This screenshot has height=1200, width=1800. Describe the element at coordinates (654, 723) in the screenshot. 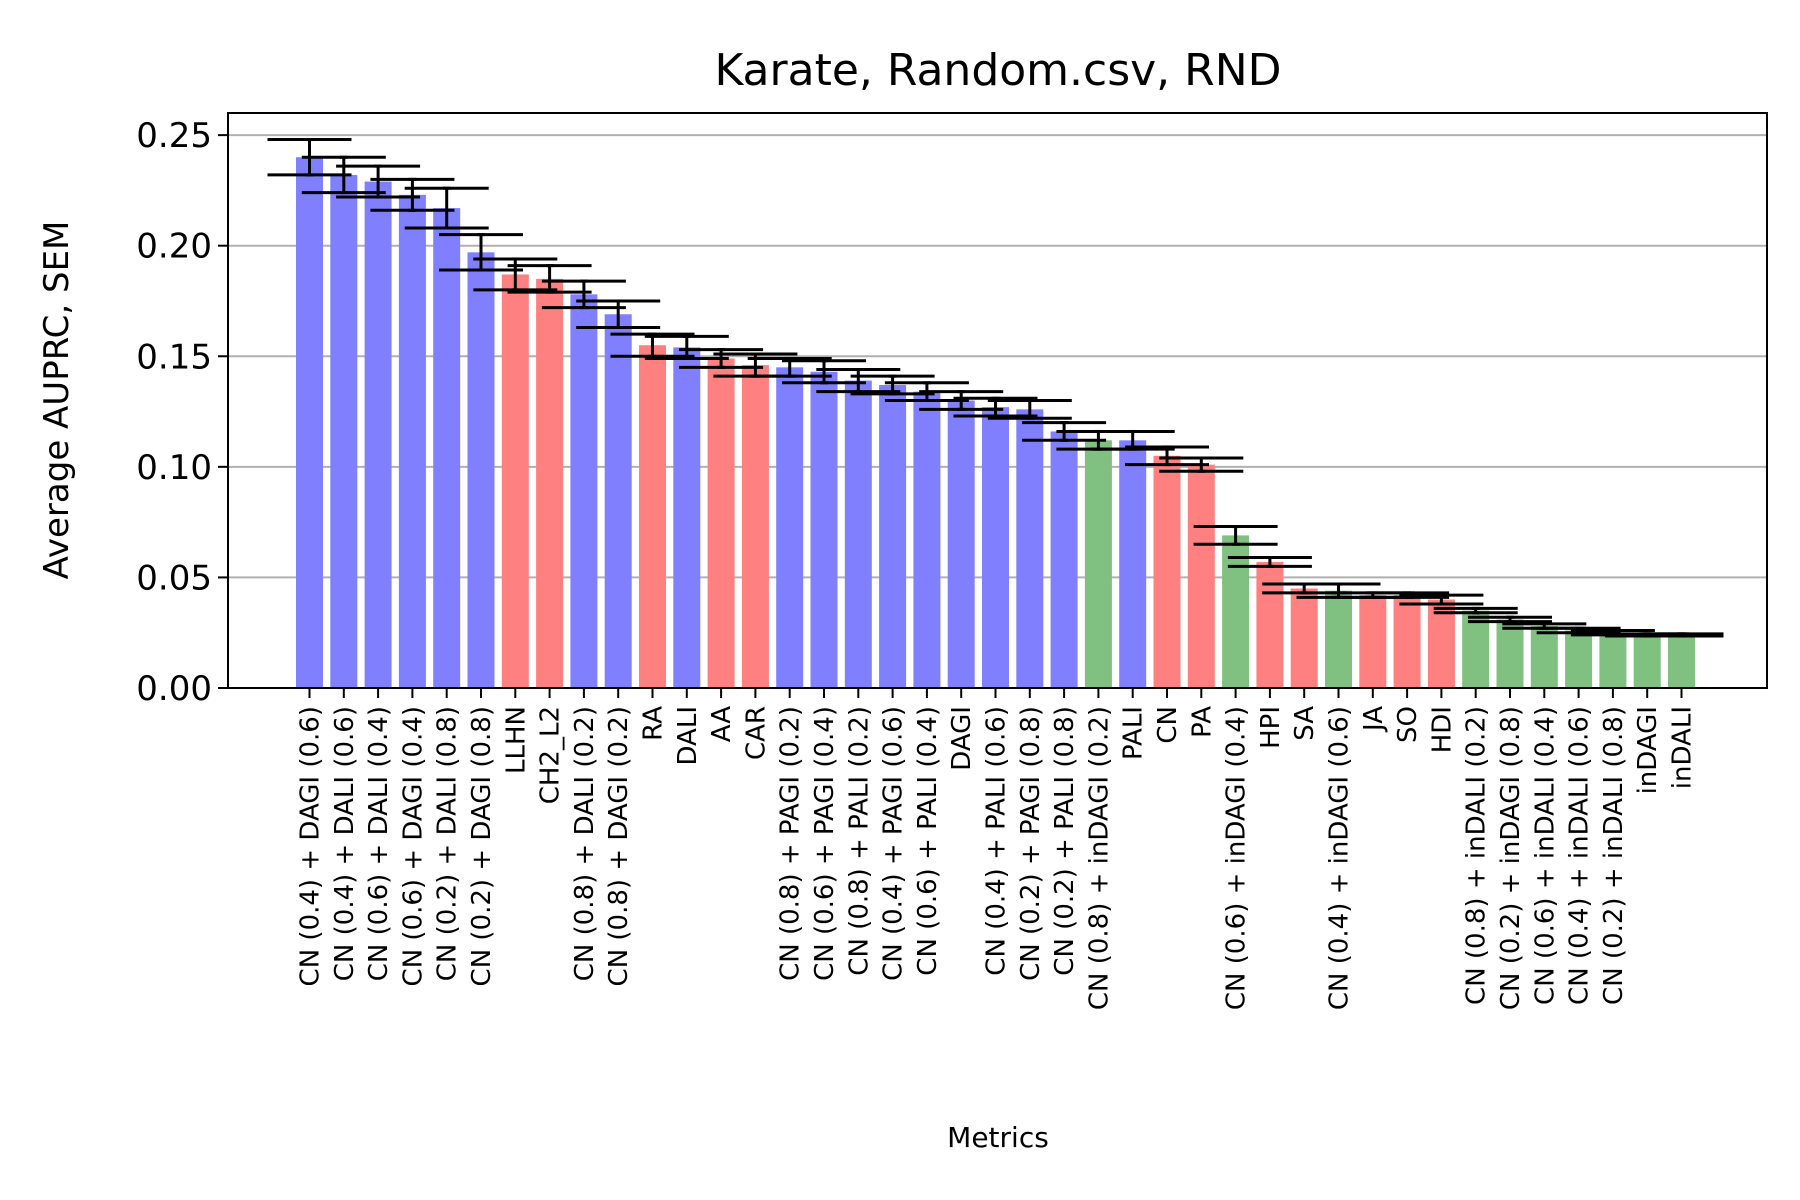

I see `x-tick-label: RA` at that location.